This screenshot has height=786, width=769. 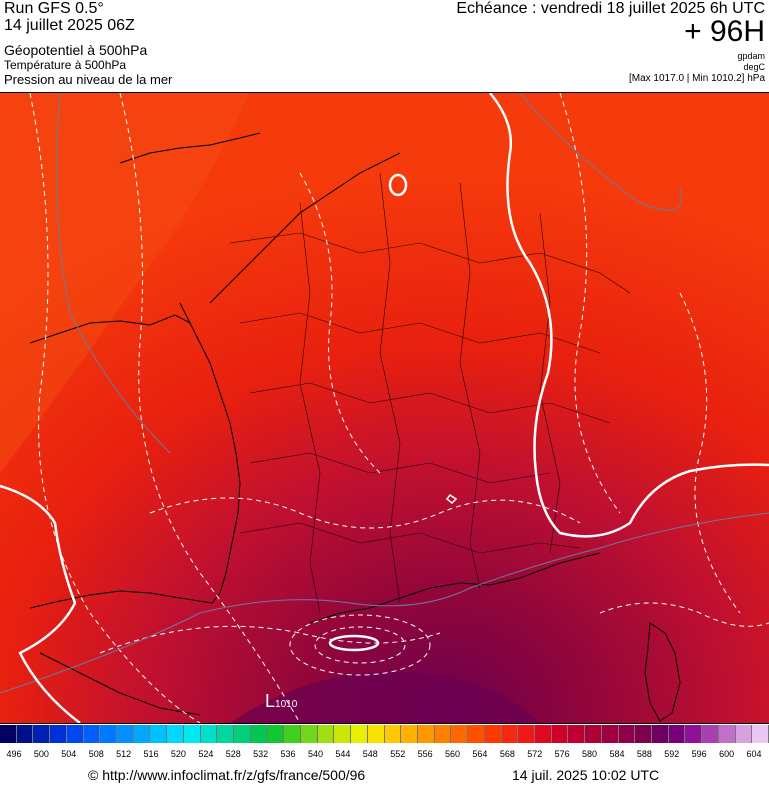 I want to click on colorbar-tick-label: 532, so click(x=261, y=754).